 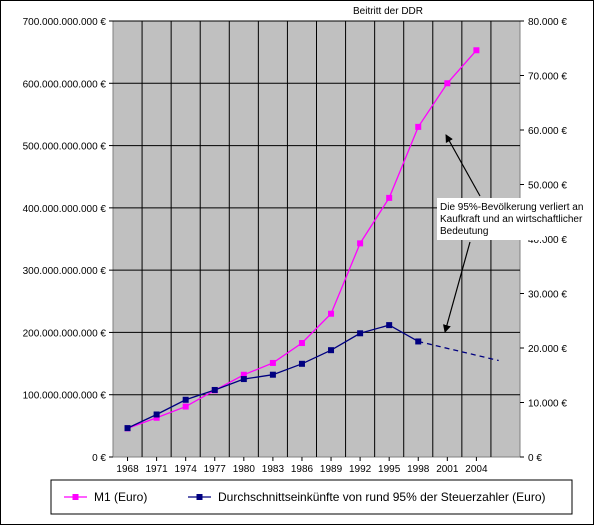 What do you see at coordinates (447, 469) in the screenshot?
I see `x-tick-label: 2001` at bounding box center [447, 469].